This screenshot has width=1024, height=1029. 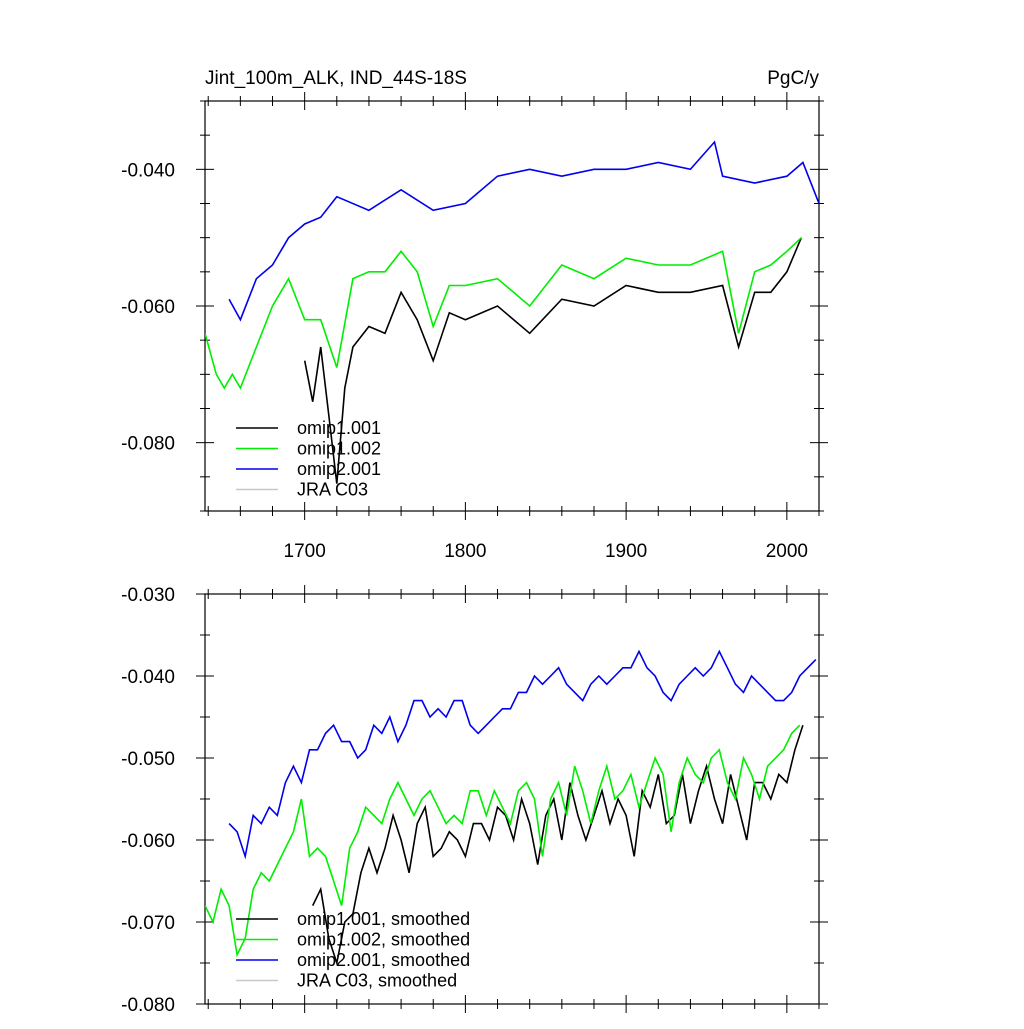 What do you see at coordinates (383, 960) in the screenshot?
I see `legend-label: omip2.001, smoothed` at bounding box center [383, 960].